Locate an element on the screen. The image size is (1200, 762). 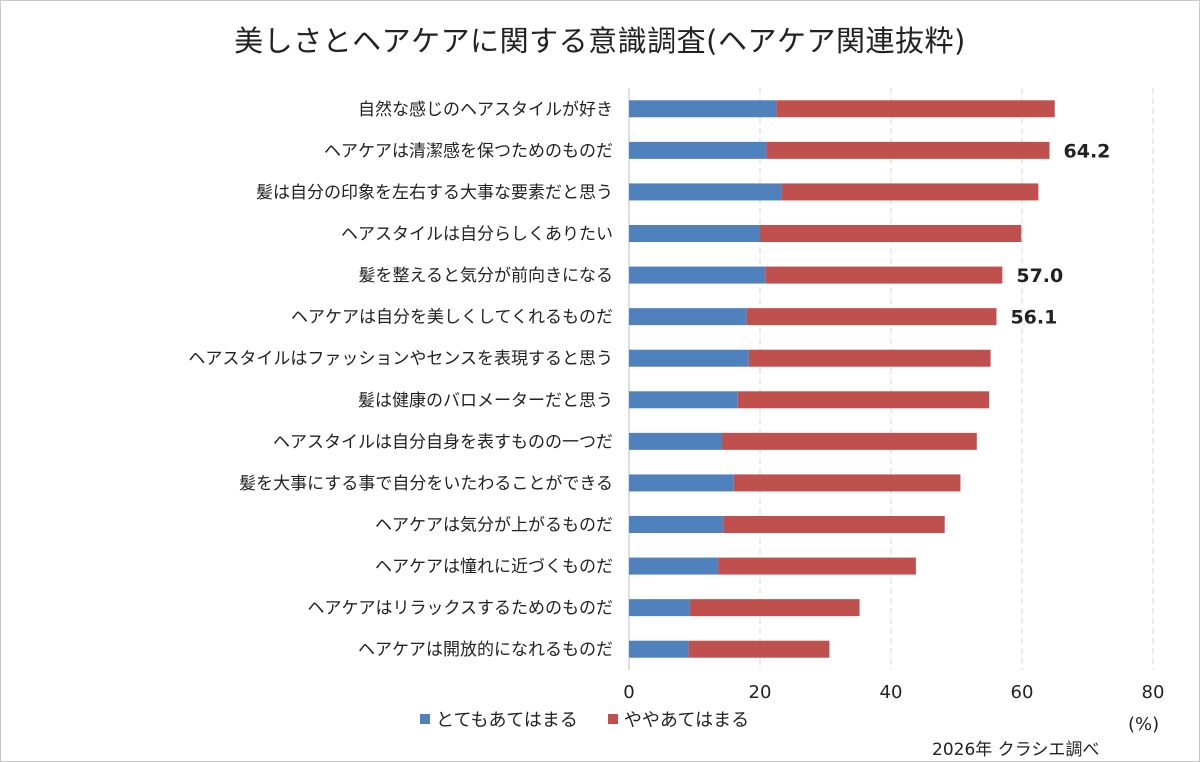
x-tick-label: 20 is located at coordinates (760, 692).